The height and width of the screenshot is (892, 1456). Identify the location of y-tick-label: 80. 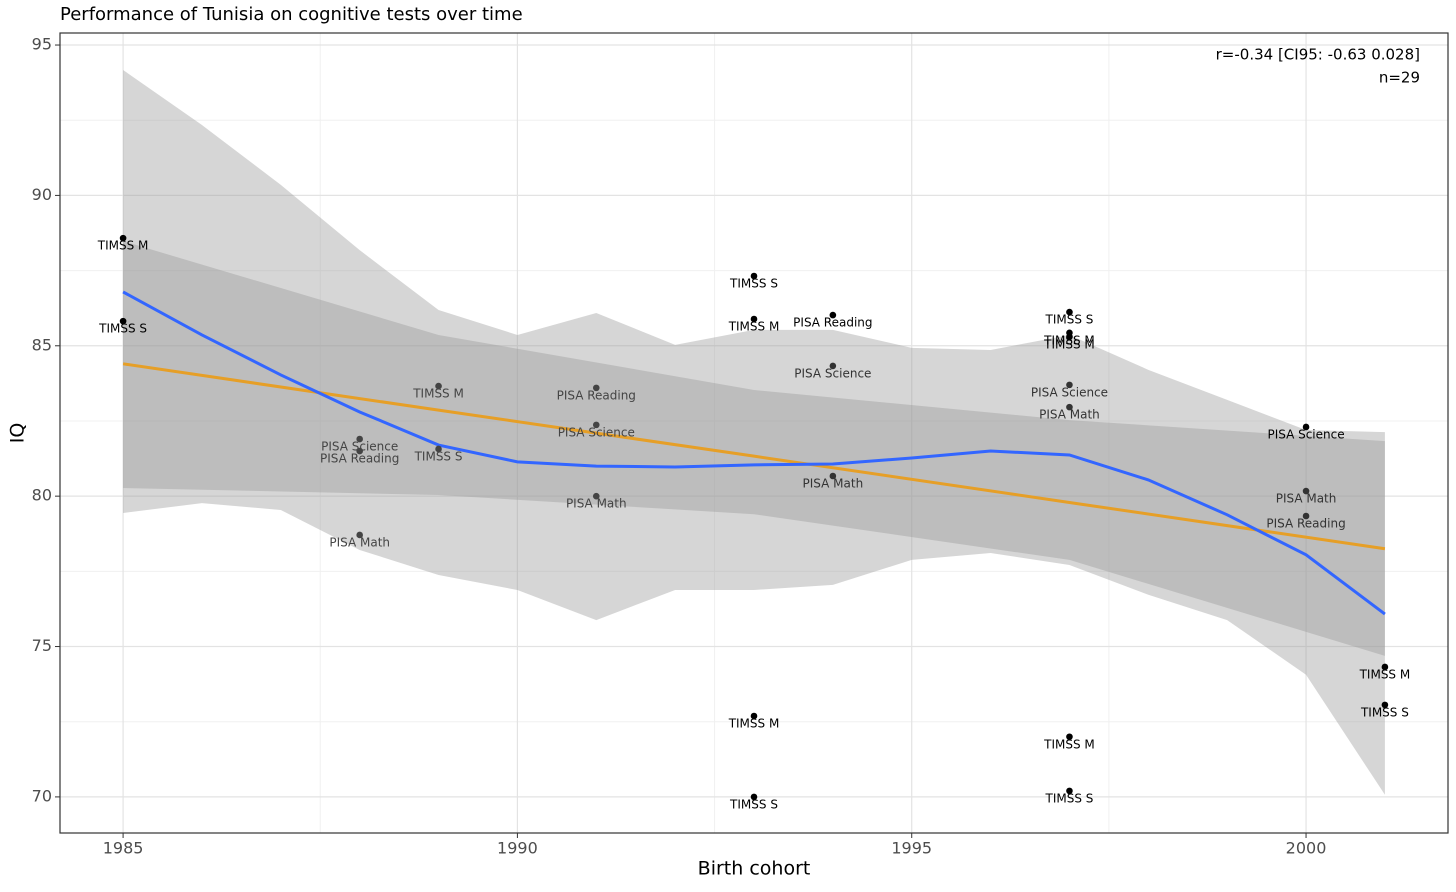
(42, 495).